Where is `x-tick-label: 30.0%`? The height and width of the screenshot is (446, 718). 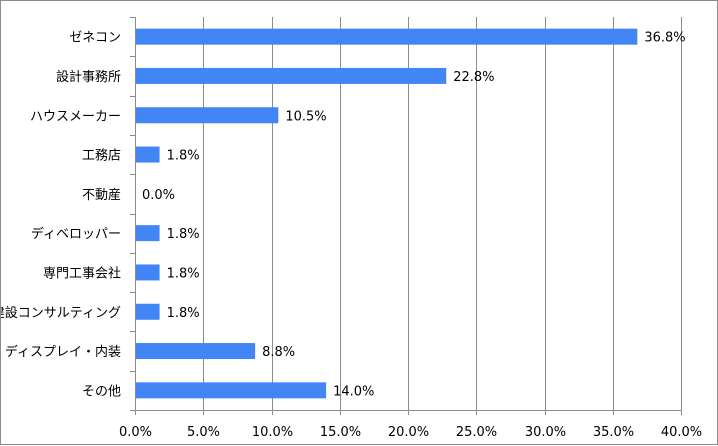 x-tick-label: 30.0% is located at coordinates (545, 432).